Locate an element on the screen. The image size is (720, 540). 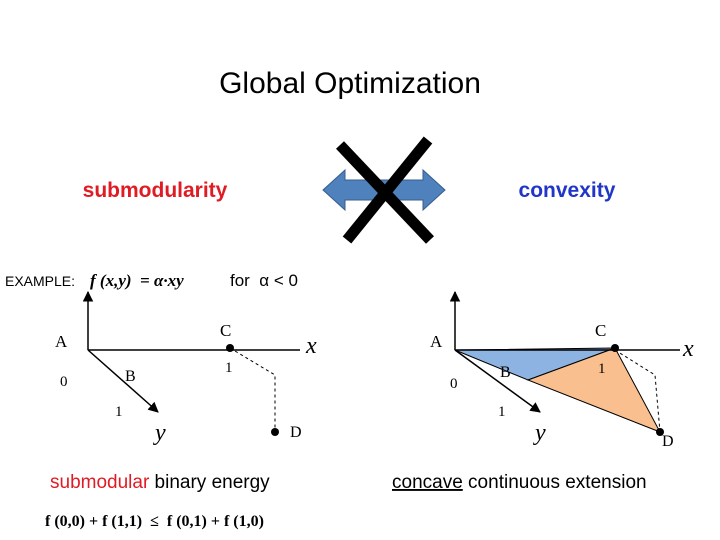
caption-left: submodular binary energy is located at coordinates (160, 482).